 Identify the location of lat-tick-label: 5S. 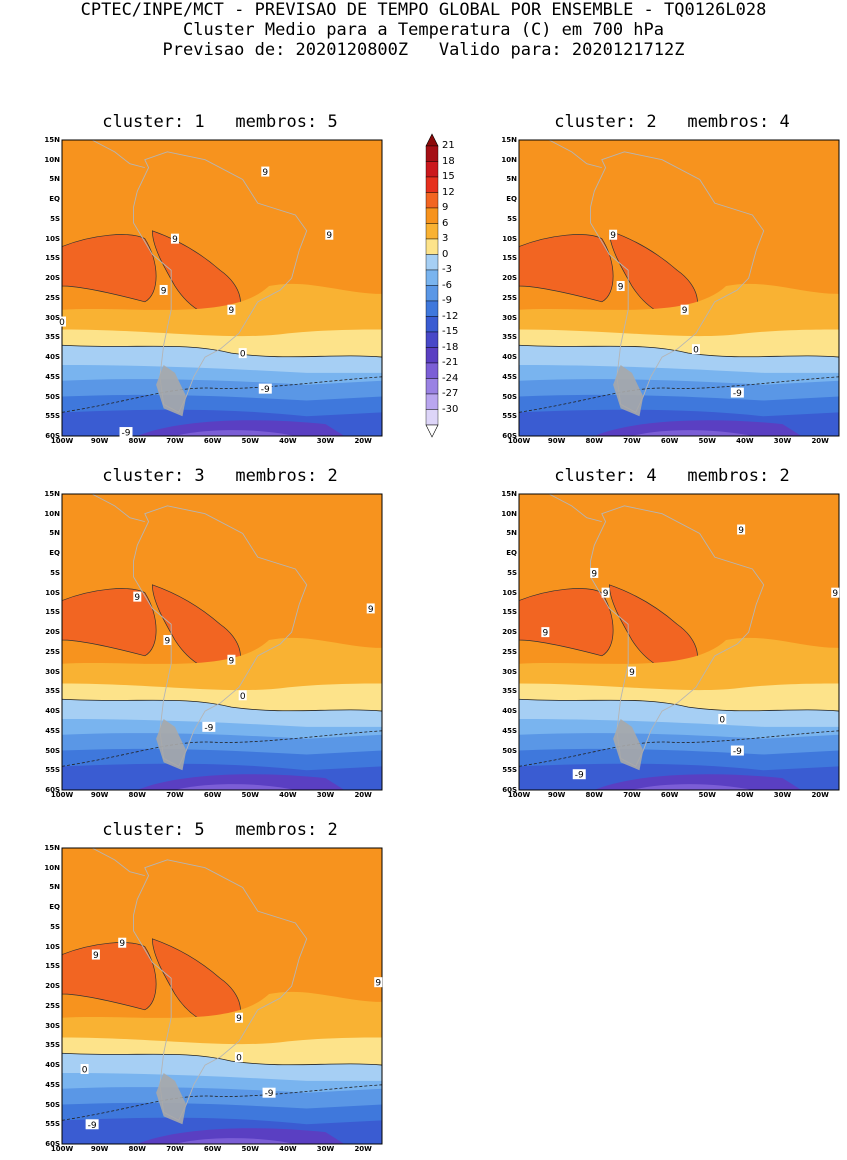
(55, 926).